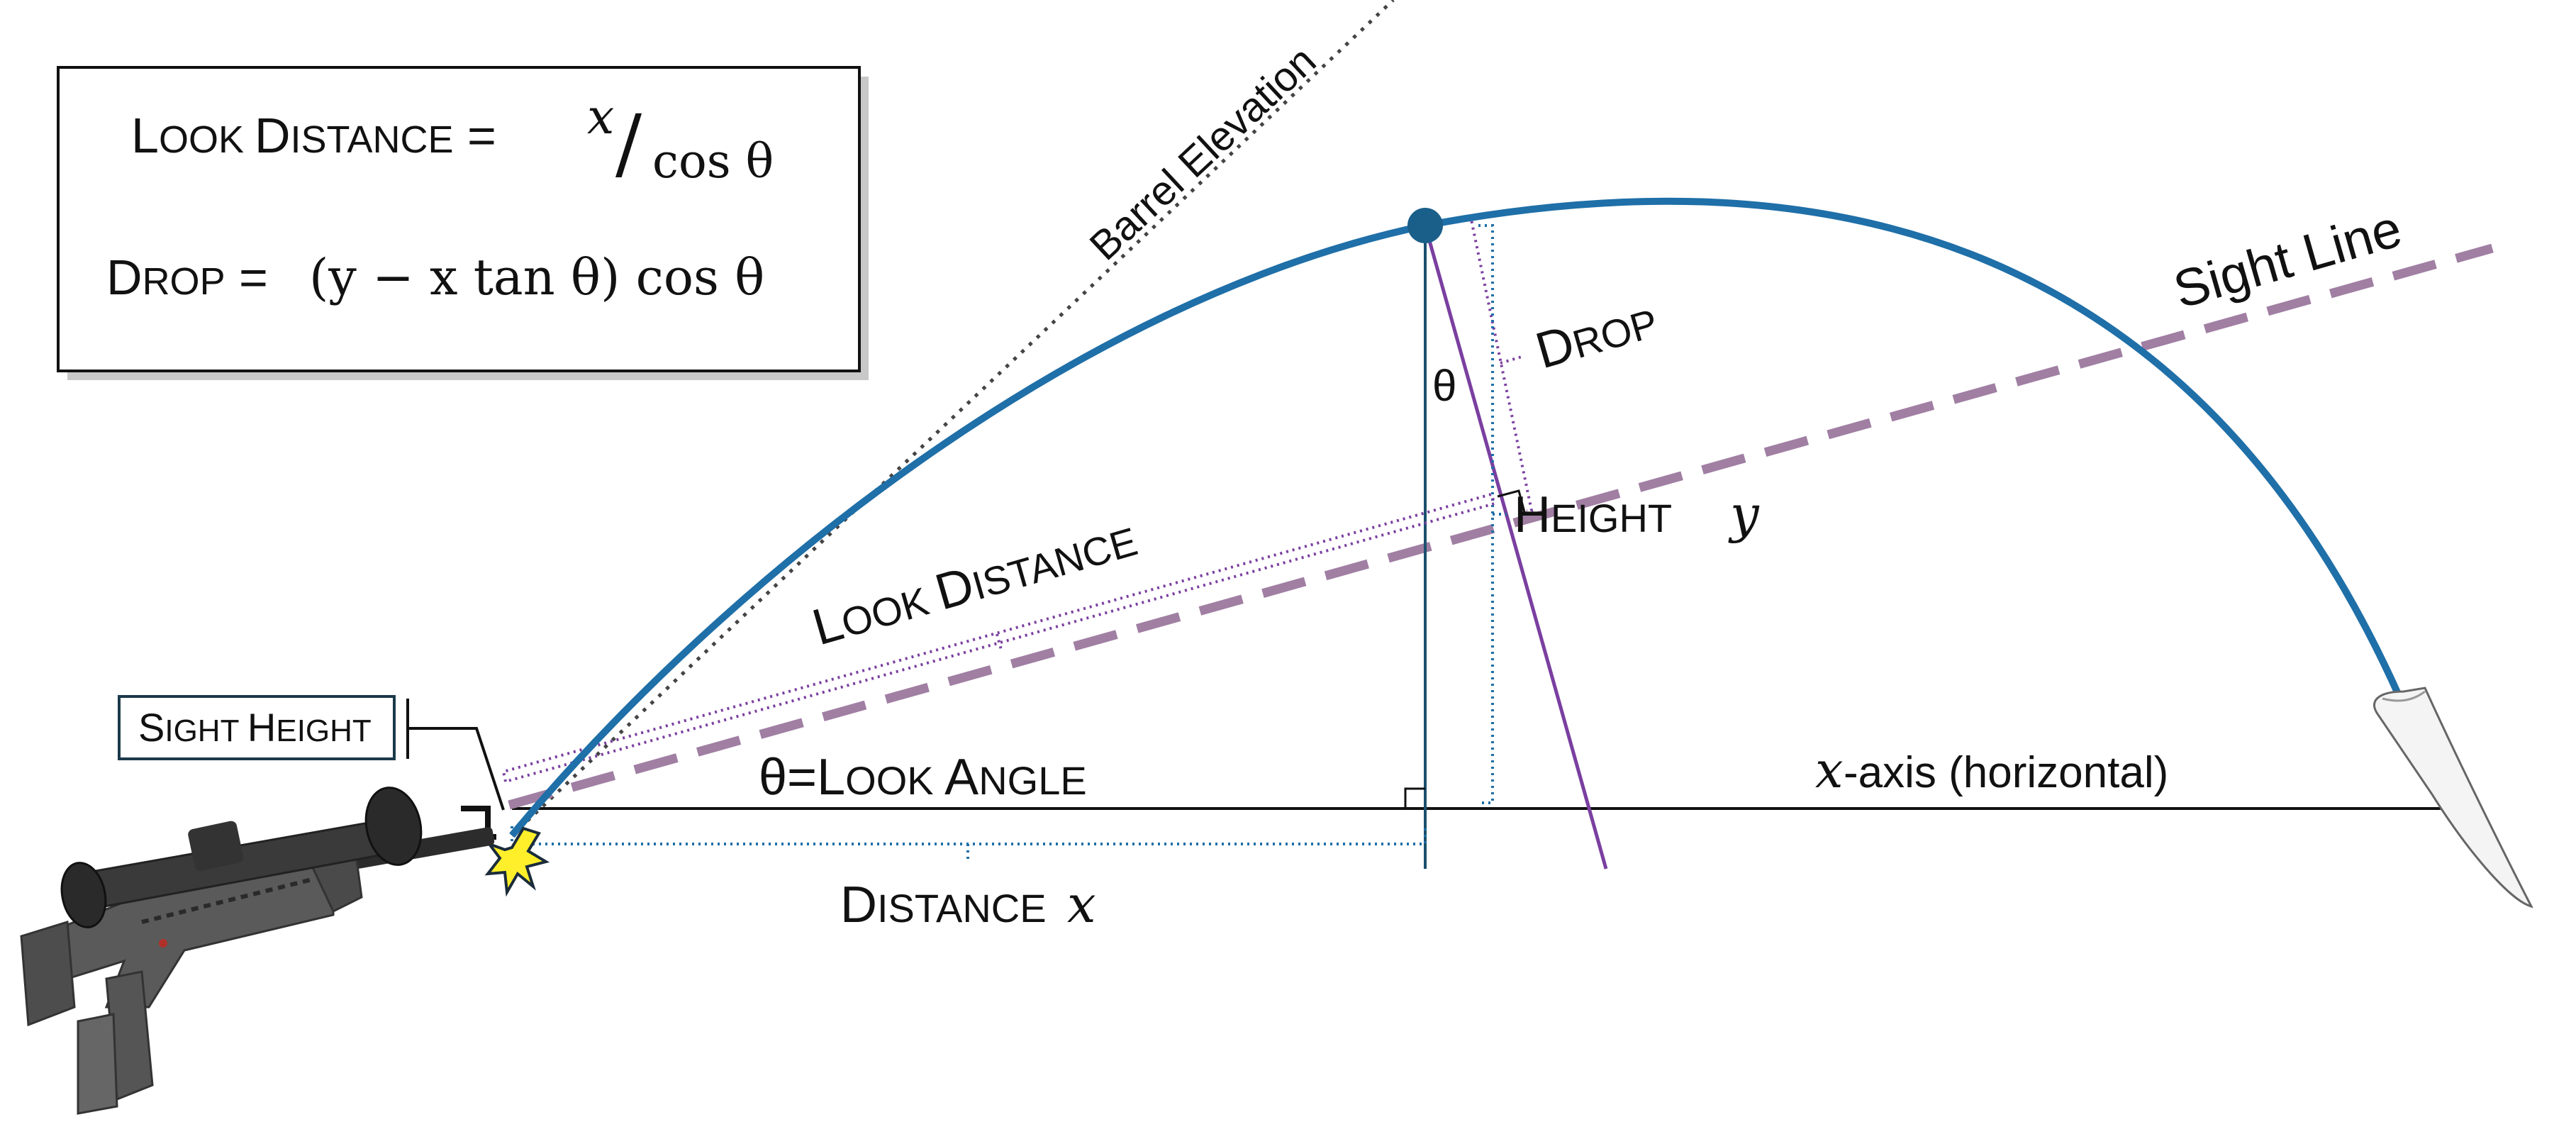  Describe the element at coordinates (1511, 360) in the screenshot. I see `drop-bracket-tick` at that location.